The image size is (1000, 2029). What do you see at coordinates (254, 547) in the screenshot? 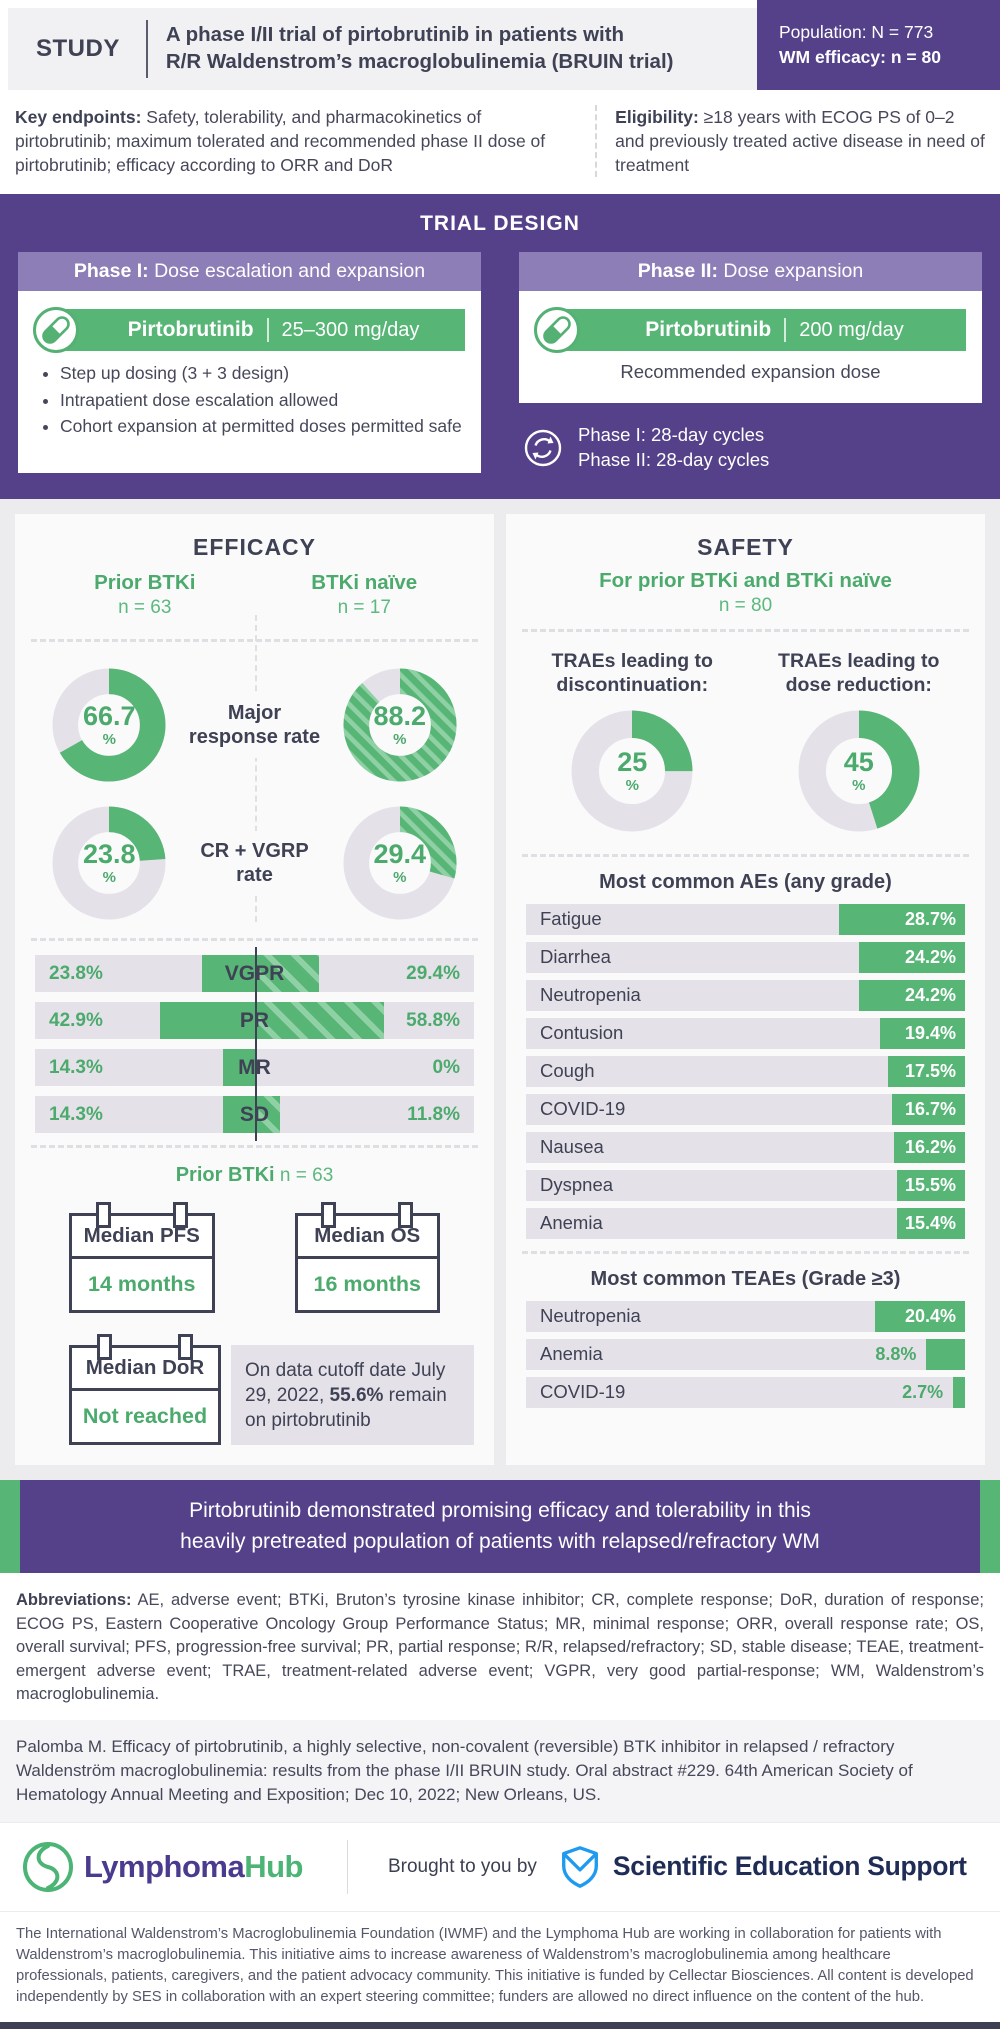
I see `efficacy-title: EFFICACY` at bounding box center [254, 547].